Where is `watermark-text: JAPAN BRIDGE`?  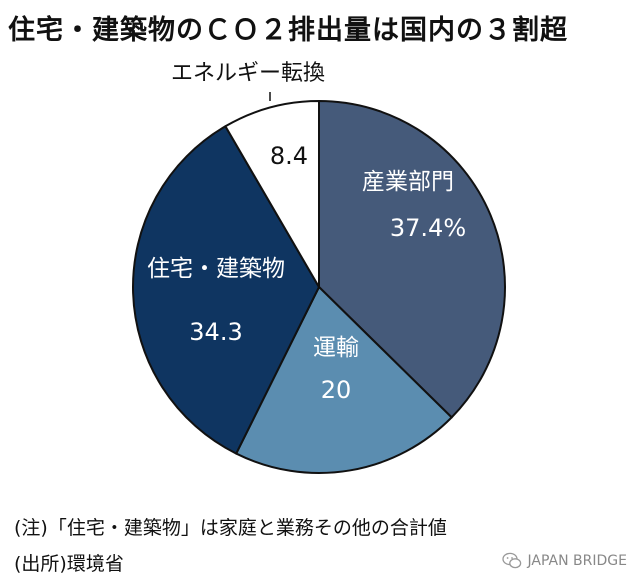
watermark-text: JAPAN BRIDGE is located at coordinates (577, 561).